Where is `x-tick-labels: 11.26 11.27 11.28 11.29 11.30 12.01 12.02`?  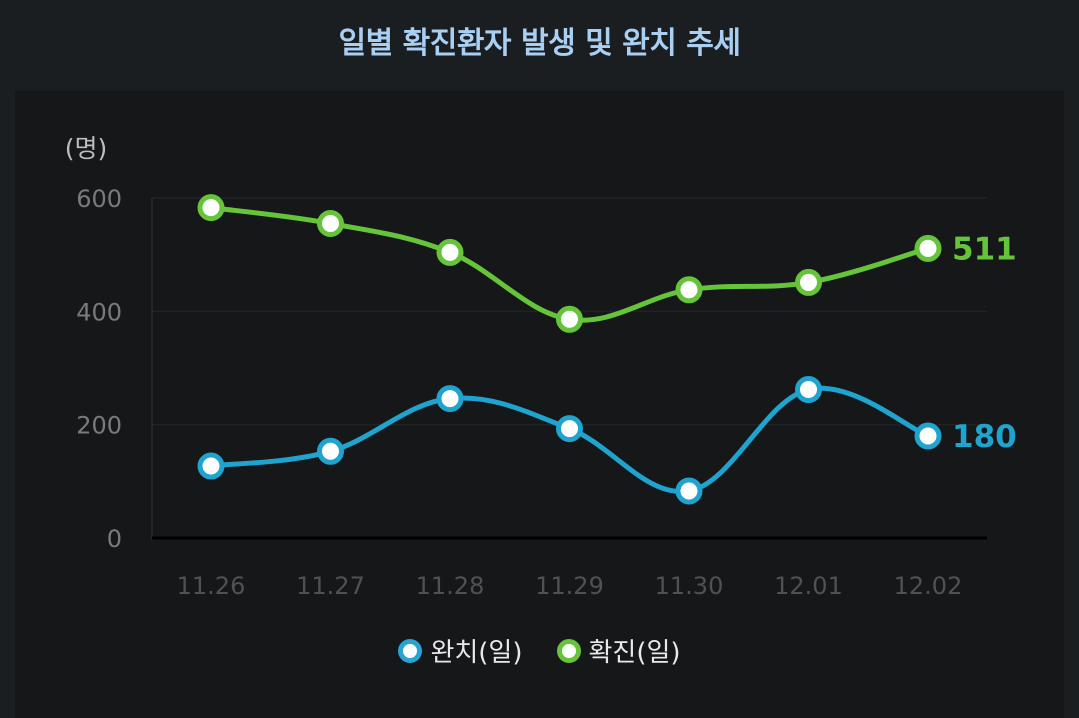 x-tick-labels: 11.26 11.27 11.28 11.29 11.30 12.01 12.02 is located at coordinates (570, 586).